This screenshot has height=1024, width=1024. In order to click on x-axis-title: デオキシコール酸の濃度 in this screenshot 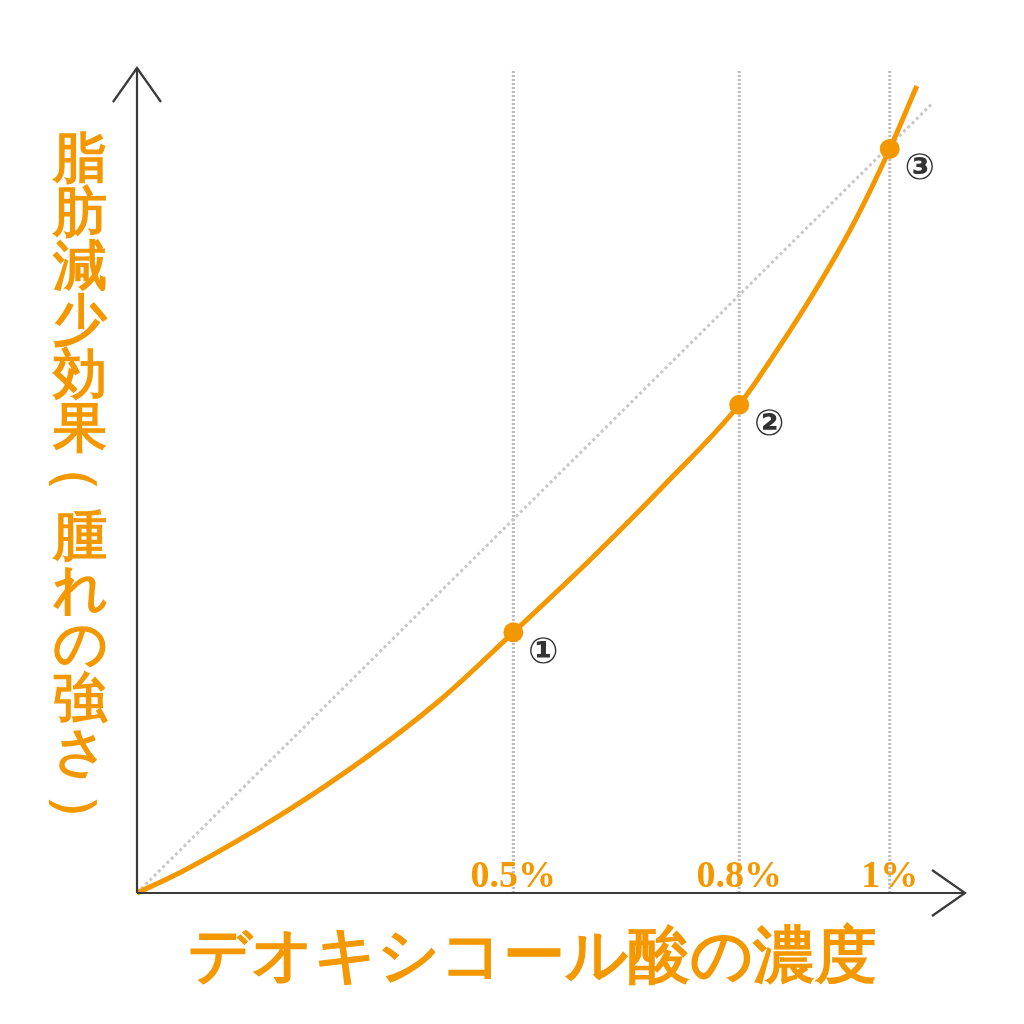, I will do `click(532, 954)`.